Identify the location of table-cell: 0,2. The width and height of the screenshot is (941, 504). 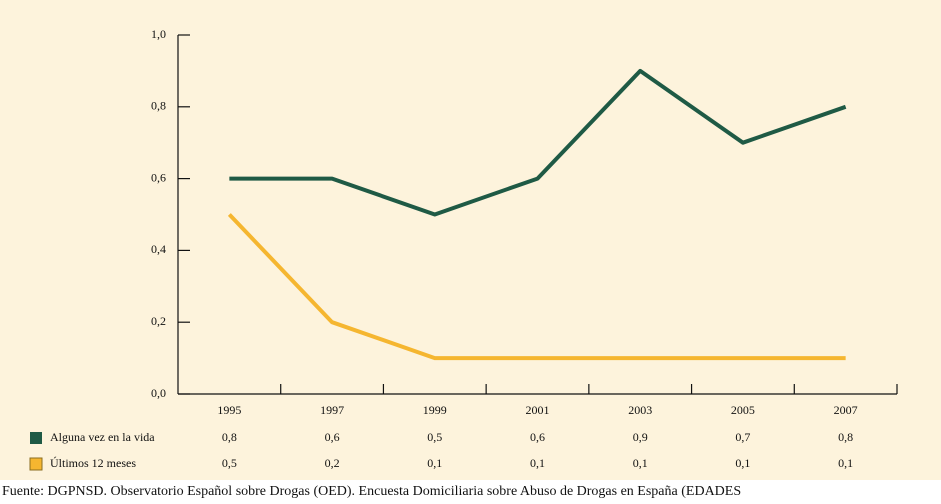
(332, 463).